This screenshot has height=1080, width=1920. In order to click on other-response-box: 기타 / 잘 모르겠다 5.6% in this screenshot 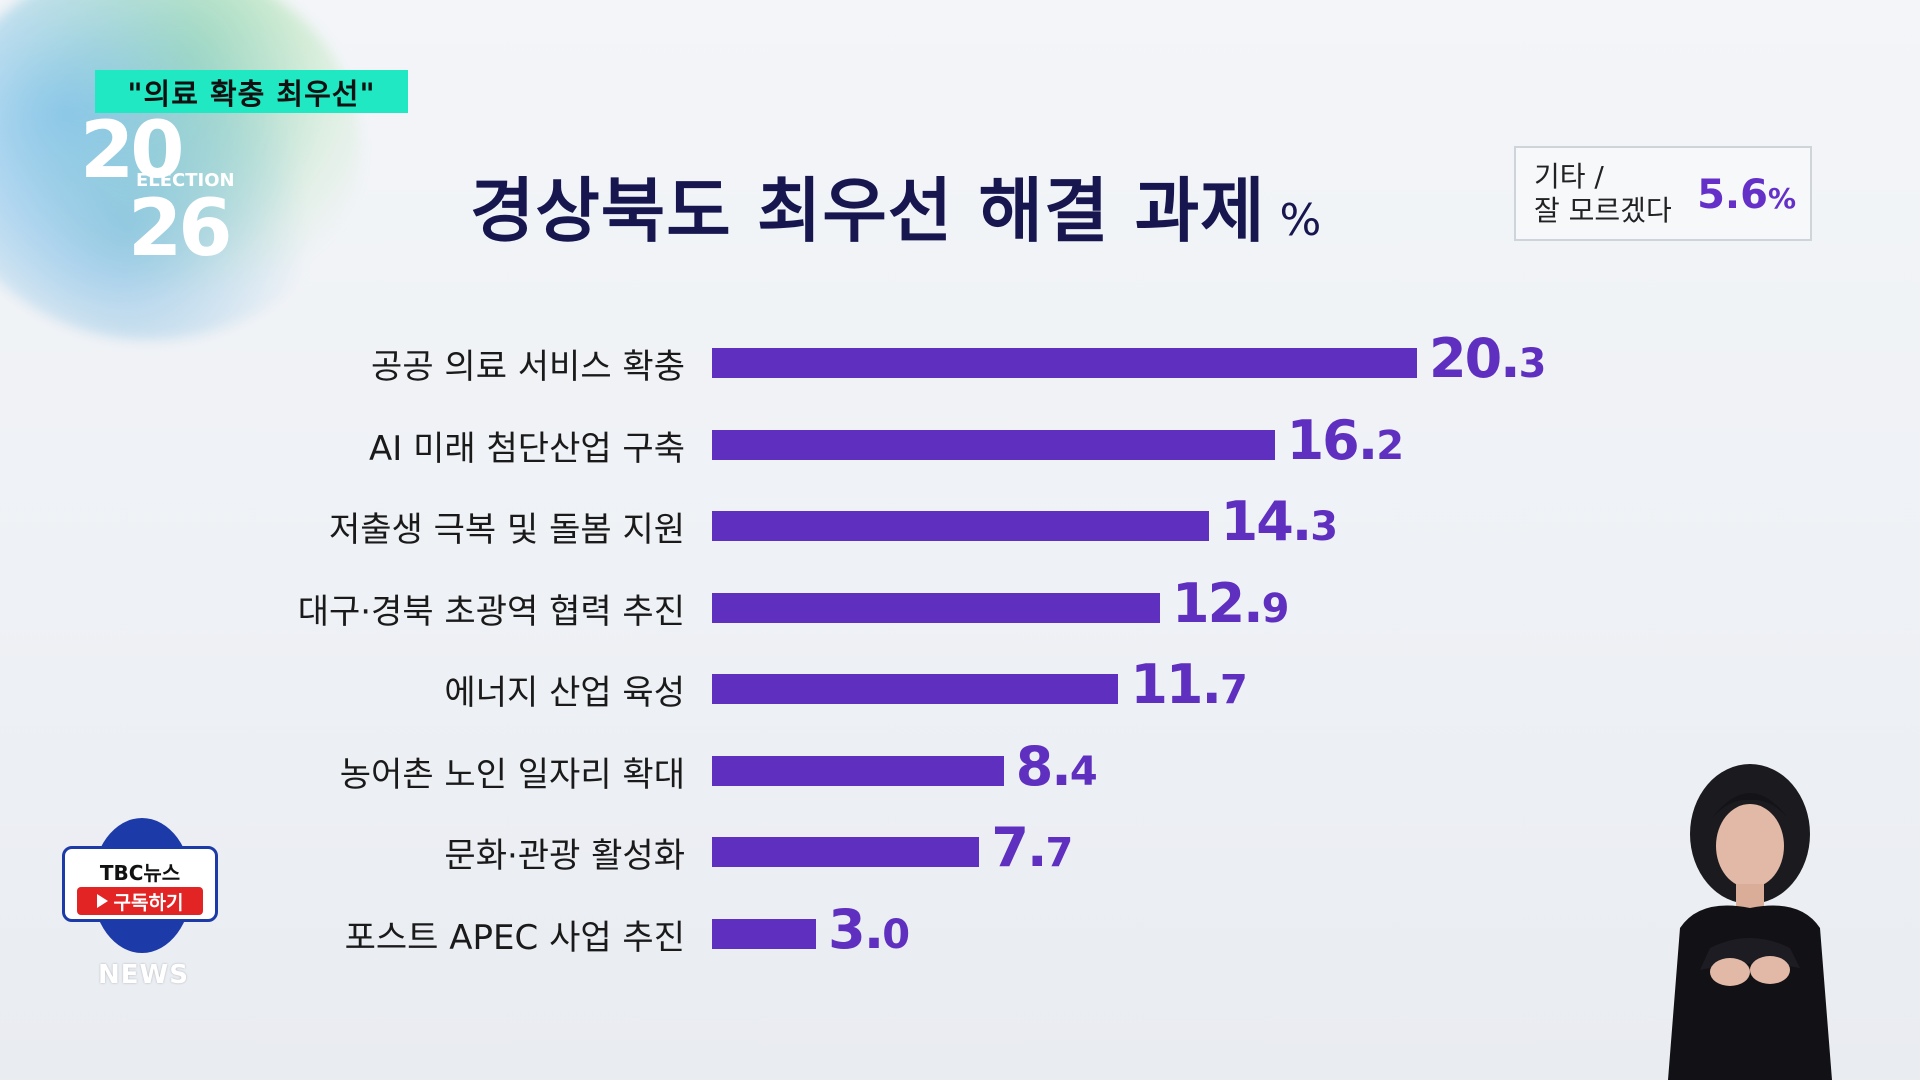, I will do `click(1663, 193)`.